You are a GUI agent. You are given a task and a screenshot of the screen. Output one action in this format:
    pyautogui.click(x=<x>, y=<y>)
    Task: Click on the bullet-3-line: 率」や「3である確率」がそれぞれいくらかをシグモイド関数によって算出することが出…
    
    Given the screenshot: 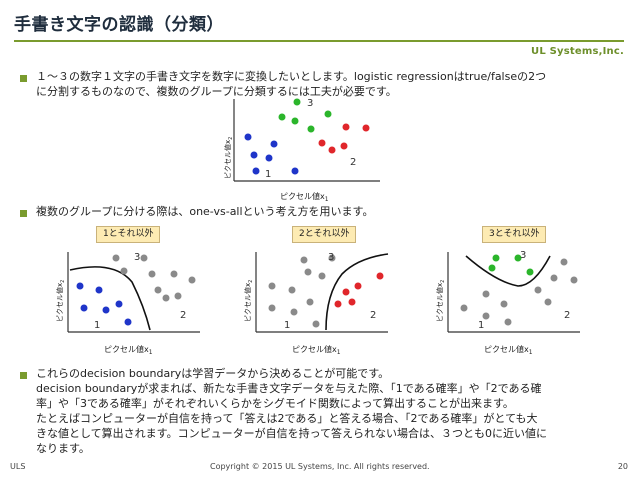 What is the action you would take?
    pyautogui.click(x=275, y=403)
    